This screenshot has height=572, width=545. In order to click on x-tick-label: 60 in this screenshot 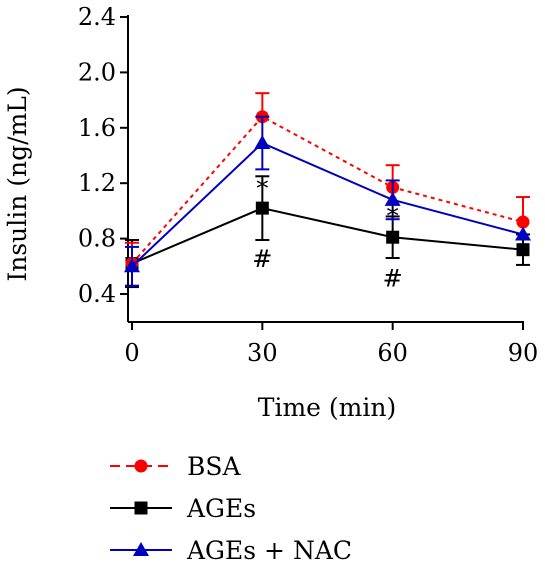, I will do `click(392, 353)`.